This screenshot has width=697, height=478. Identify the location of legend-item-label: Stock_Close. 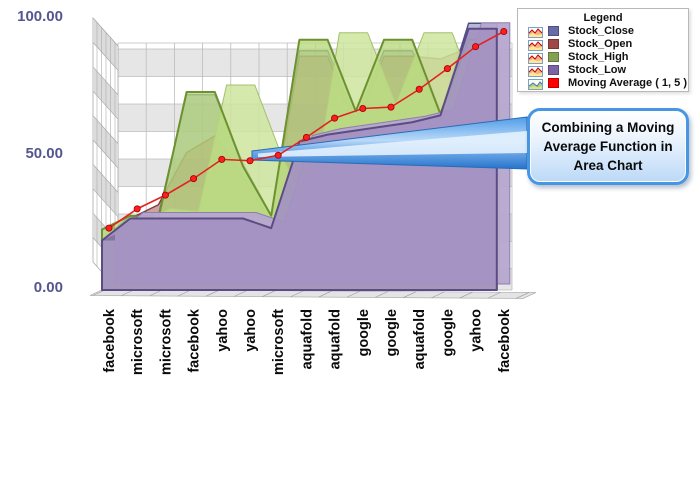
(601, 30).